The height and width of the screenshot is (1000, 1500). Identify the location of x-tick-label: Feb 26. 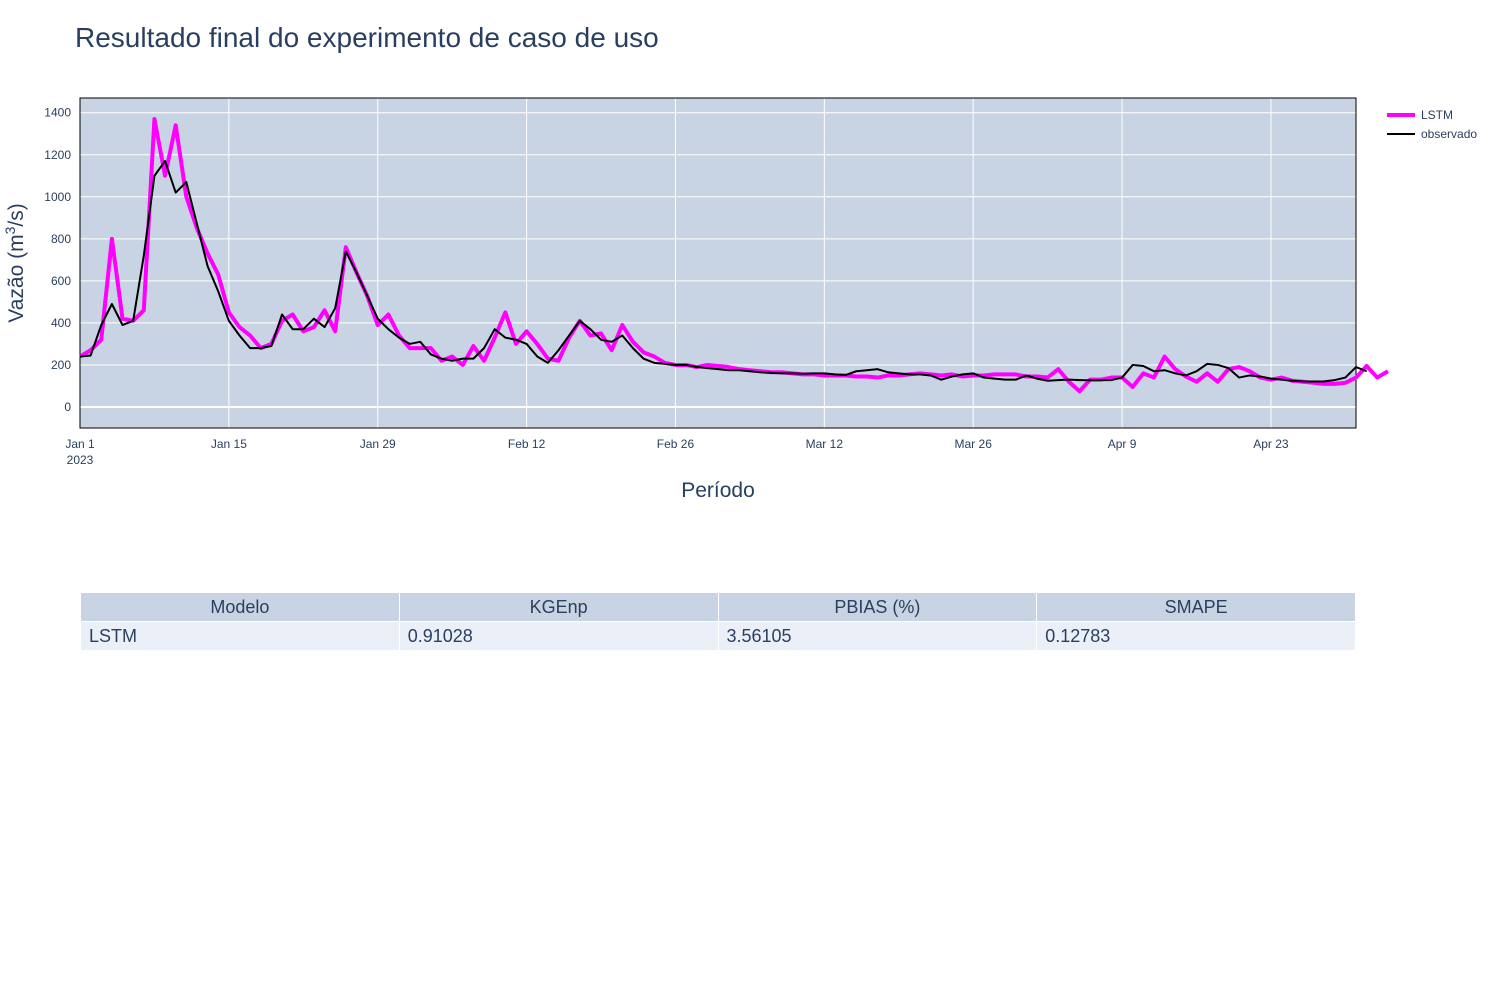
(676, 444).